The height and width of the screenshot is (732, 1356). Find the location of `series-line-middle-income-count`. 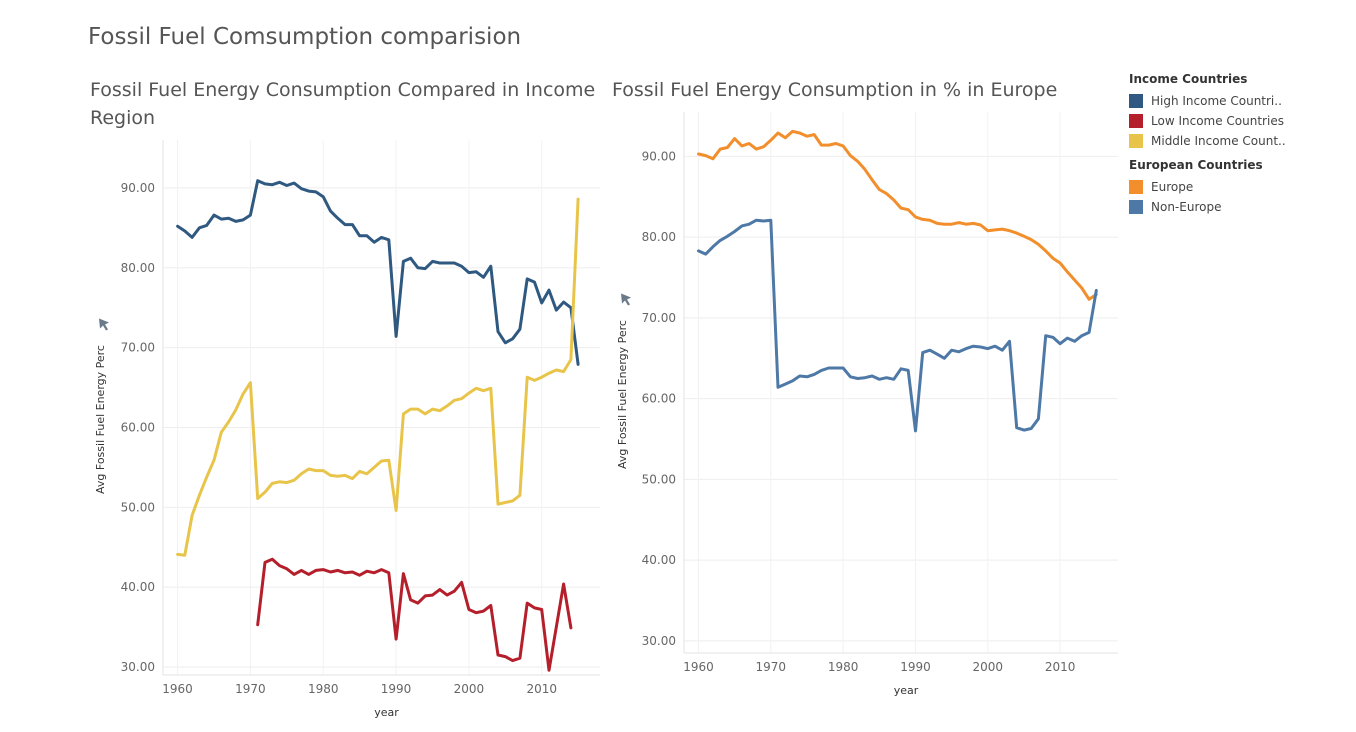

series-line-middle-income-count is located at coordinates (378, 377).